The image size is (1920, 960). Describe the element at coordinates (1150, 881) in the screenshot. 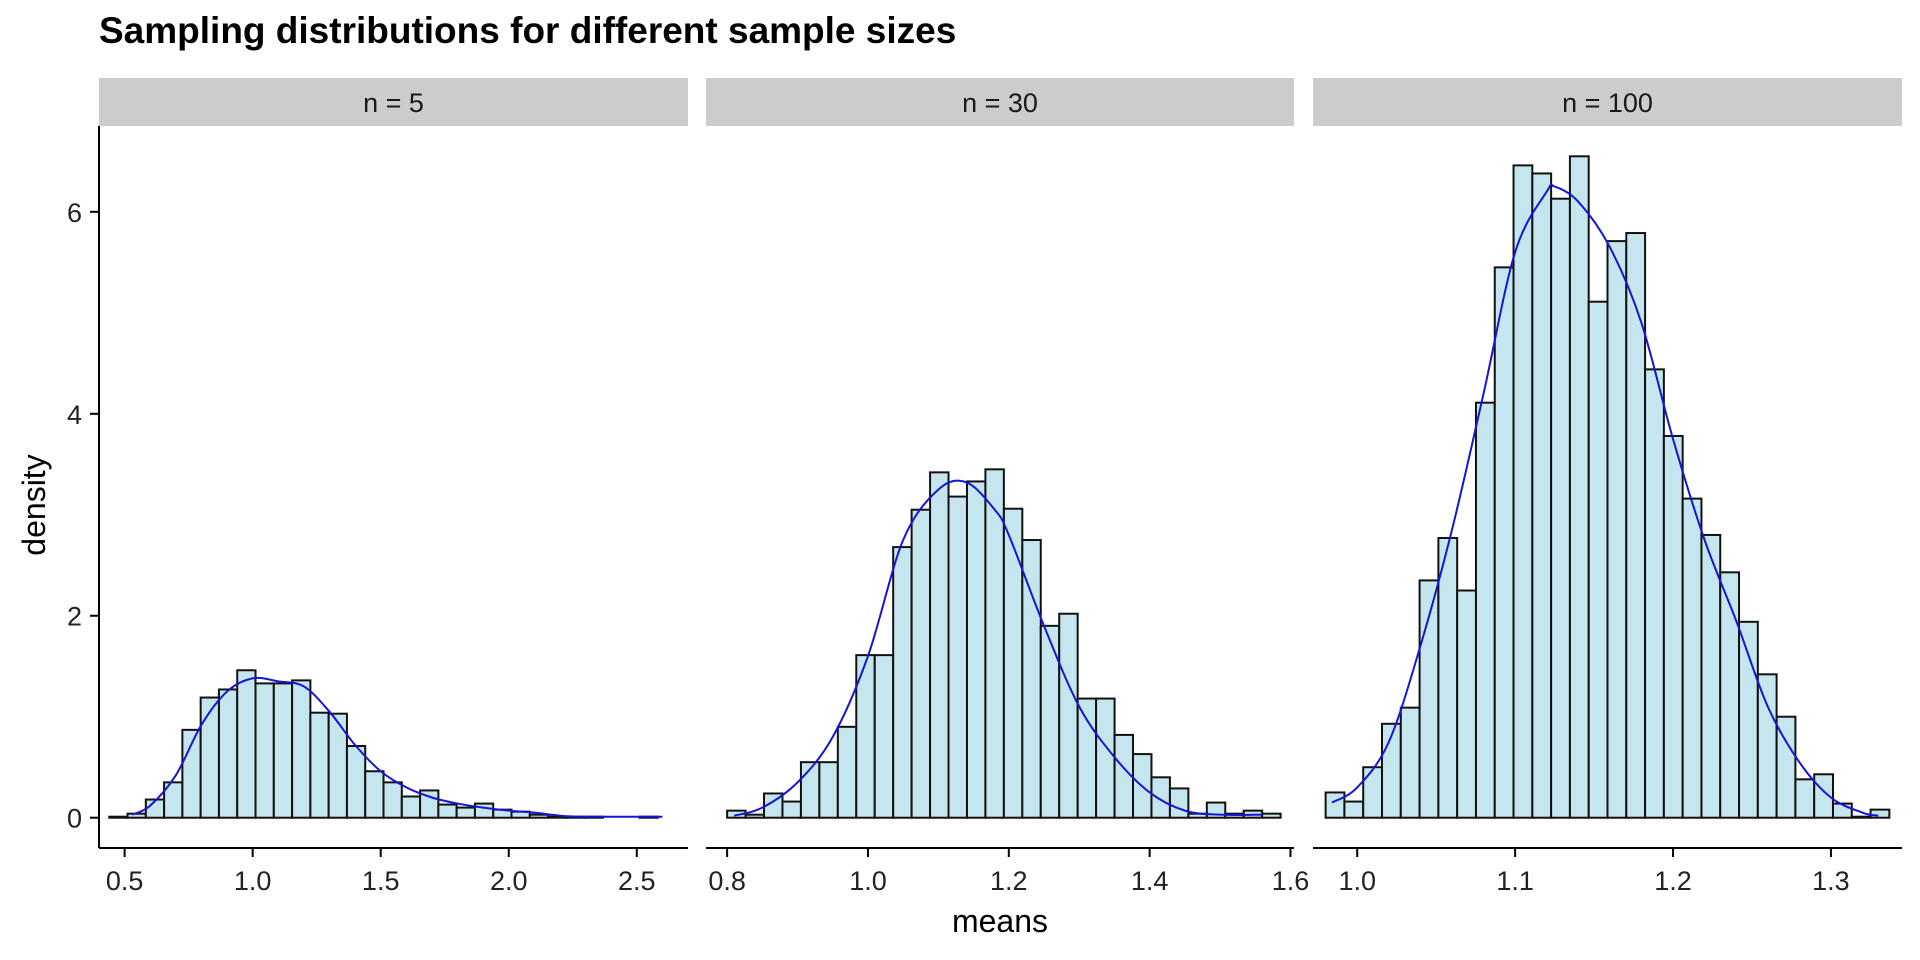

I see `x-tick-label: 1.4` at that location.